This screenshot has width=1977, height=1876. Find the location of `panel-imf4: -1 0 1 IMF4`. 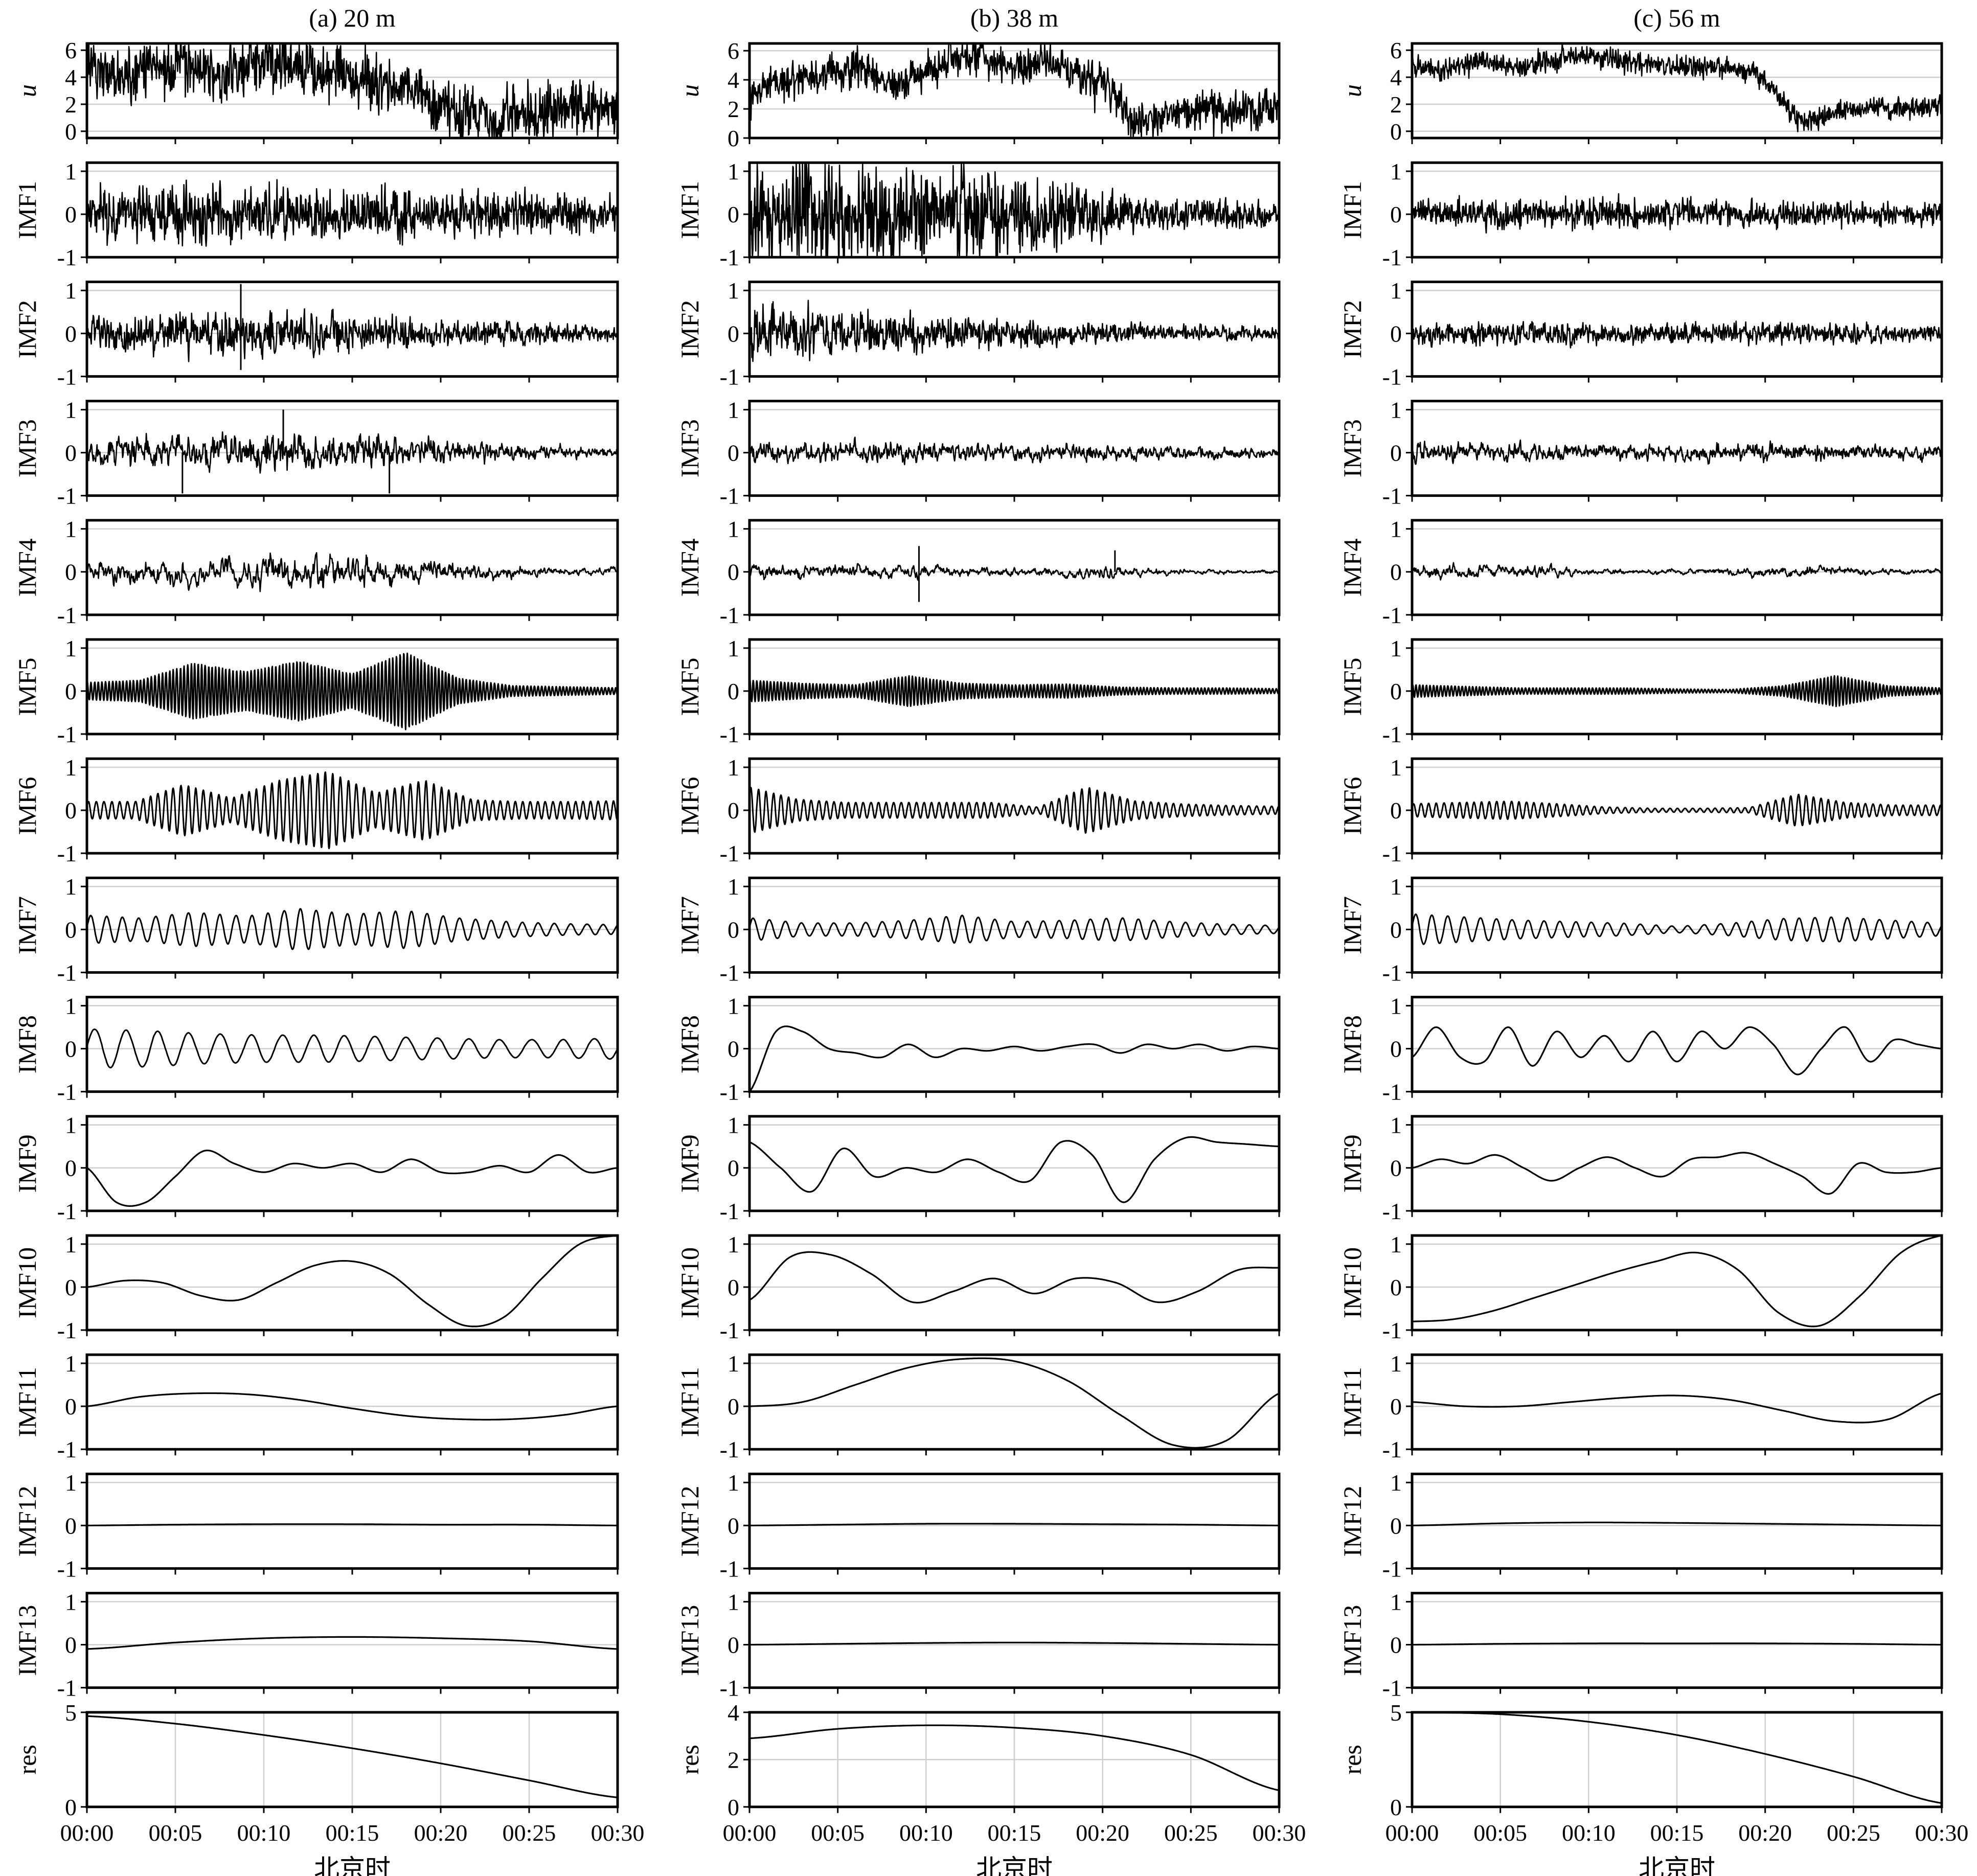

panel-imf4: -1 0 1 IMF4 is located at coordinates (1641, 572).